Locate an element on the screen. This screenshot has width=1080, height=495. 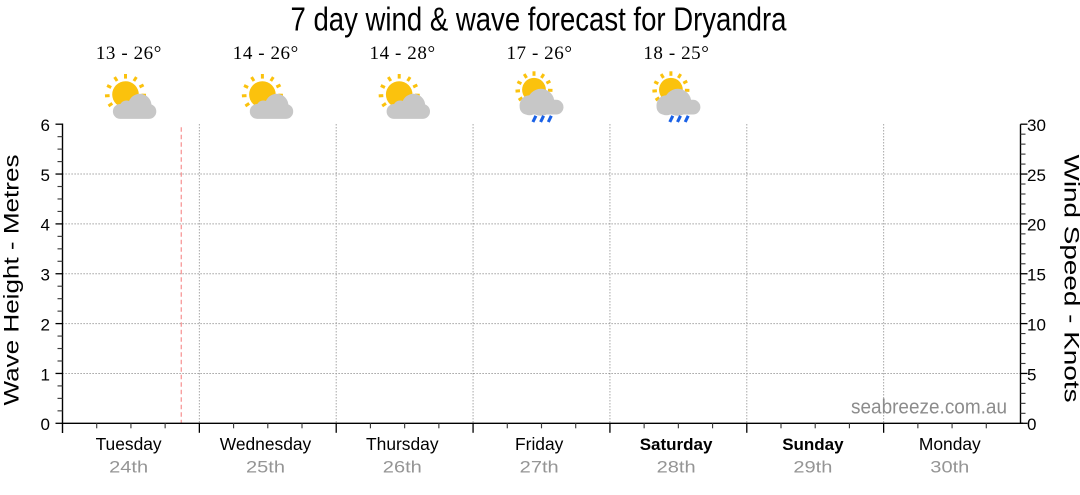
svg-text: 1 is located at coordinates (45, 374).